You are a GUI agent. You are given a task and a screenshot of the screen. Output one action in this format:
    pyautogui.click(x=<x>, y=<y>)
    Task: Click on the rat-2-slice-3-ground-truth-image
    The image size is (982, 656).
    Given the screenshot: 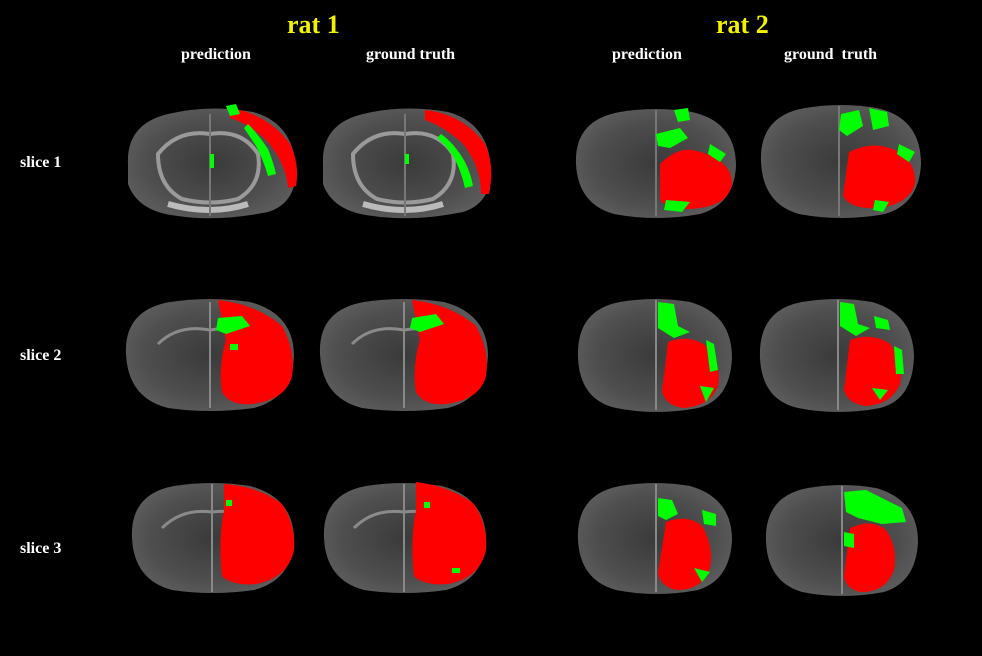 What is the action you would take?
    pyautogui.click(x=842, y=541)
    